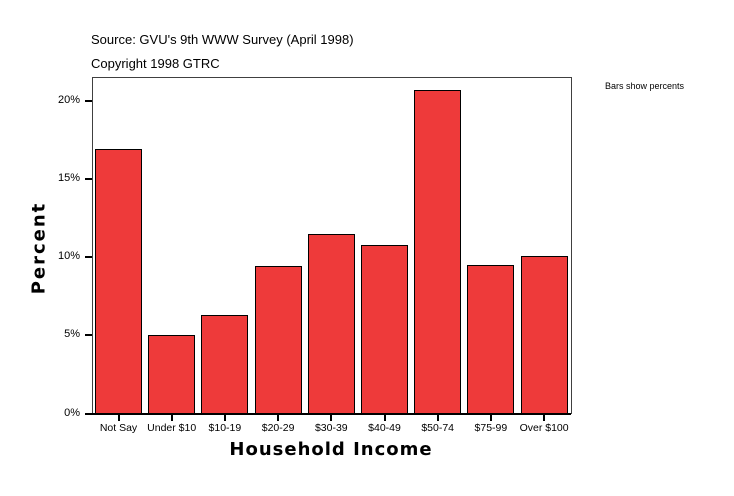 The width and height of the screenshot is (734, 496). I want to click on bars-note: Bars show percents, so click(645, 86).